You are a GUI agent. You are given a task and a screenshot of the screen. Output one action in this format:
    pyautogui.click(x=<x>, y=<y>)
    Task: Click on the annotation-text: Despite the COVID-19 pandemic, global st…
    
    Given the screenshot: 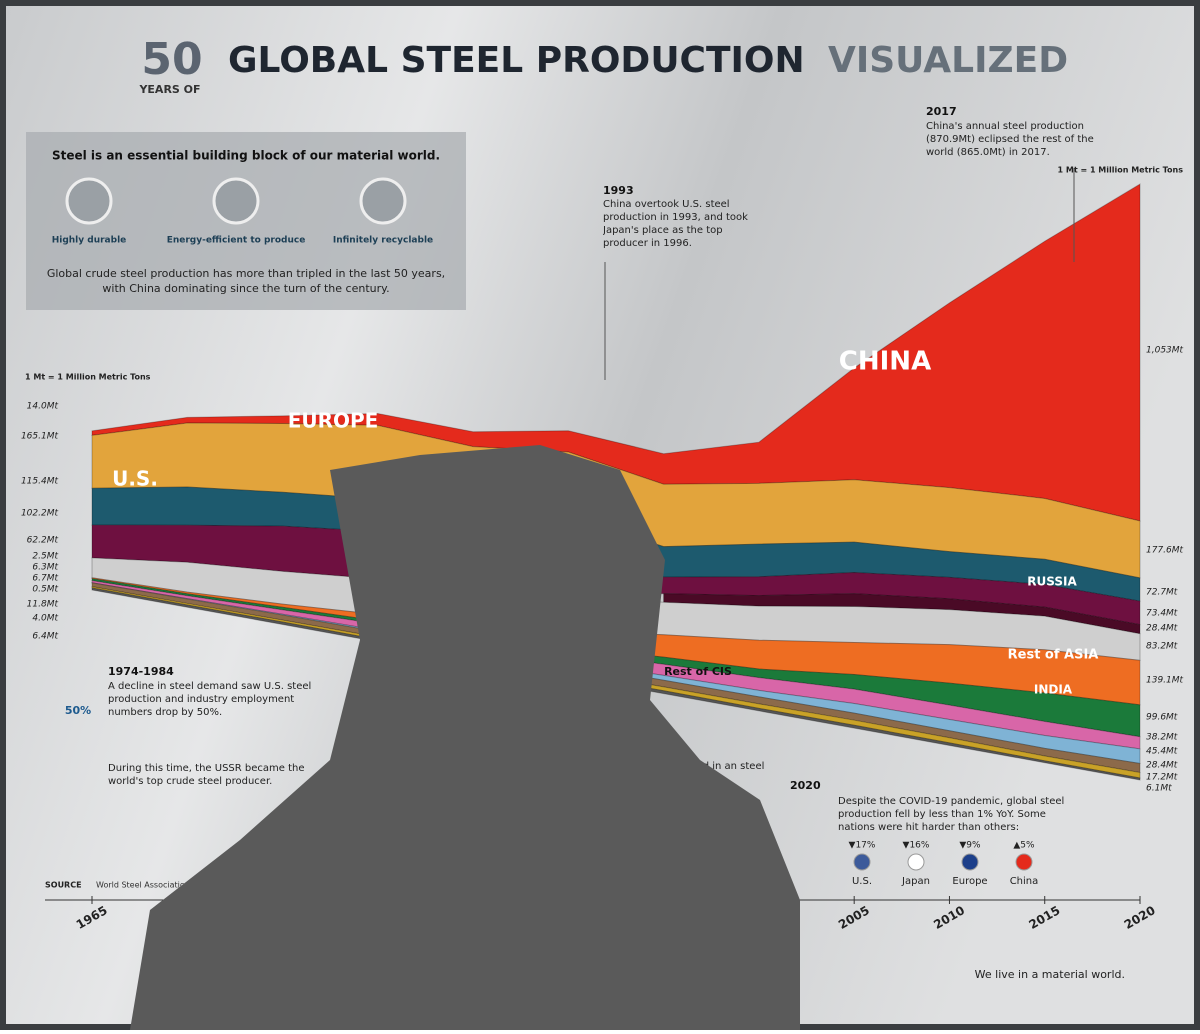 What is the action you would take?
    pyautogui.click(x=951, y=814)
    